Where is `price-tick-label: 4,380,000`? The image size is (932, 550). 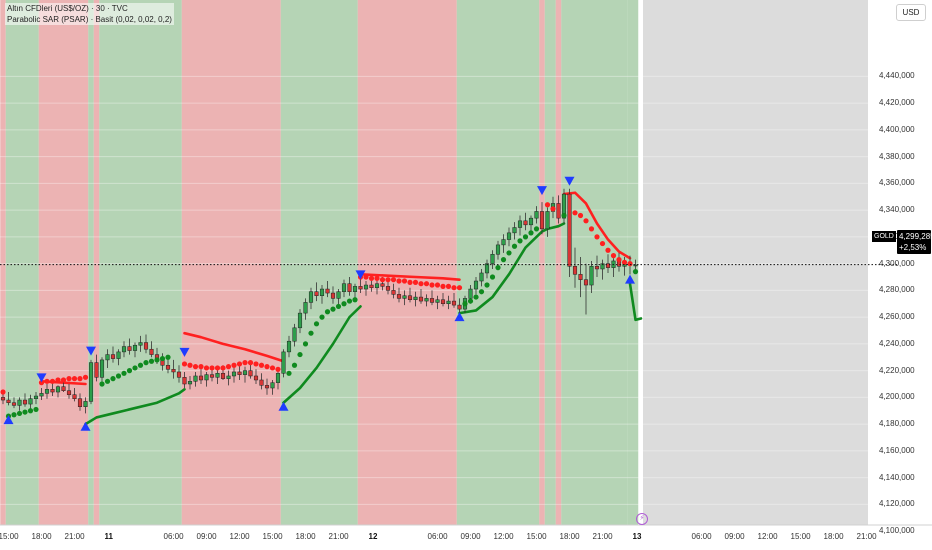
price-tick-label: 4,380,000 is located at coordinates (897, 156).